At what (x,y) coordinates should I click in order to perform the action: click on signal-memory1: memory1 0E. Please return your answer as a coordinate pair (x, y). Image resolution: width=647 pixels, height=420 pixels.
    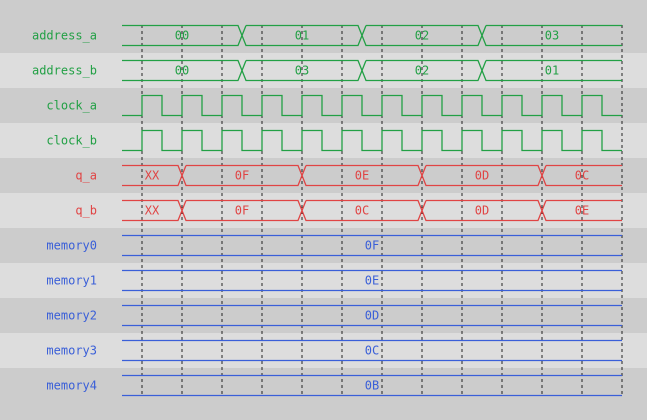
    Looking at the image, I should click on (334, 280).